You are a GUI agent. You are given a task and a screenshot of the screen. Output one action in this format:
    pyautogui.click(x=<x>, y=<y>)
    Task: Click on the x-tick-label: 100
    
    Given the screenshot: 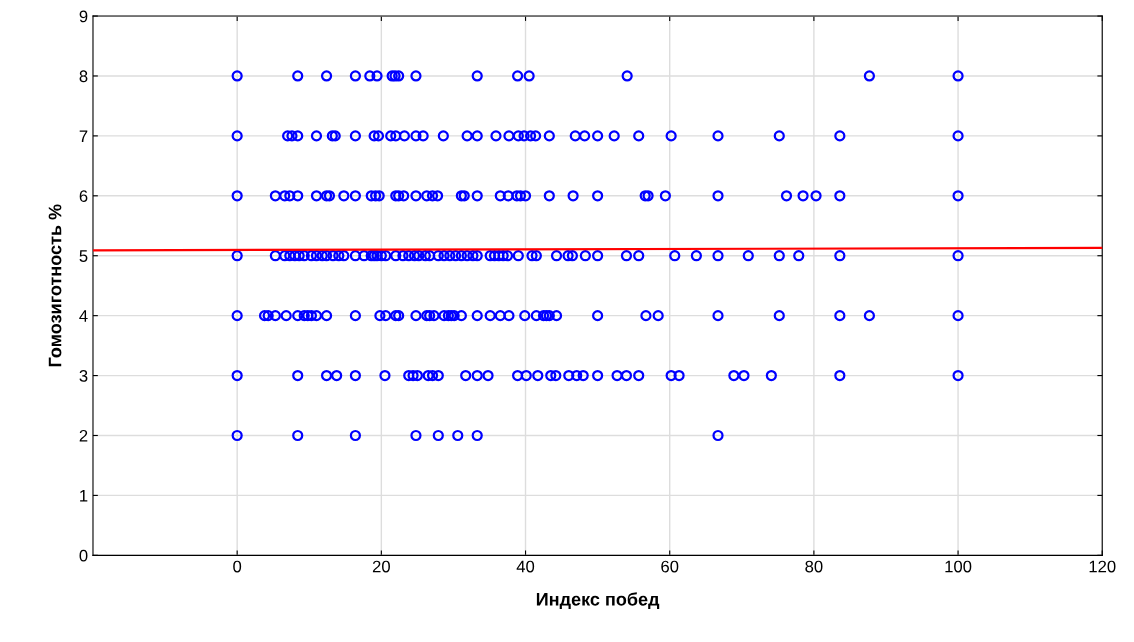 What is the action you would take?
    pyautogui.click(x=958, y=566)
    